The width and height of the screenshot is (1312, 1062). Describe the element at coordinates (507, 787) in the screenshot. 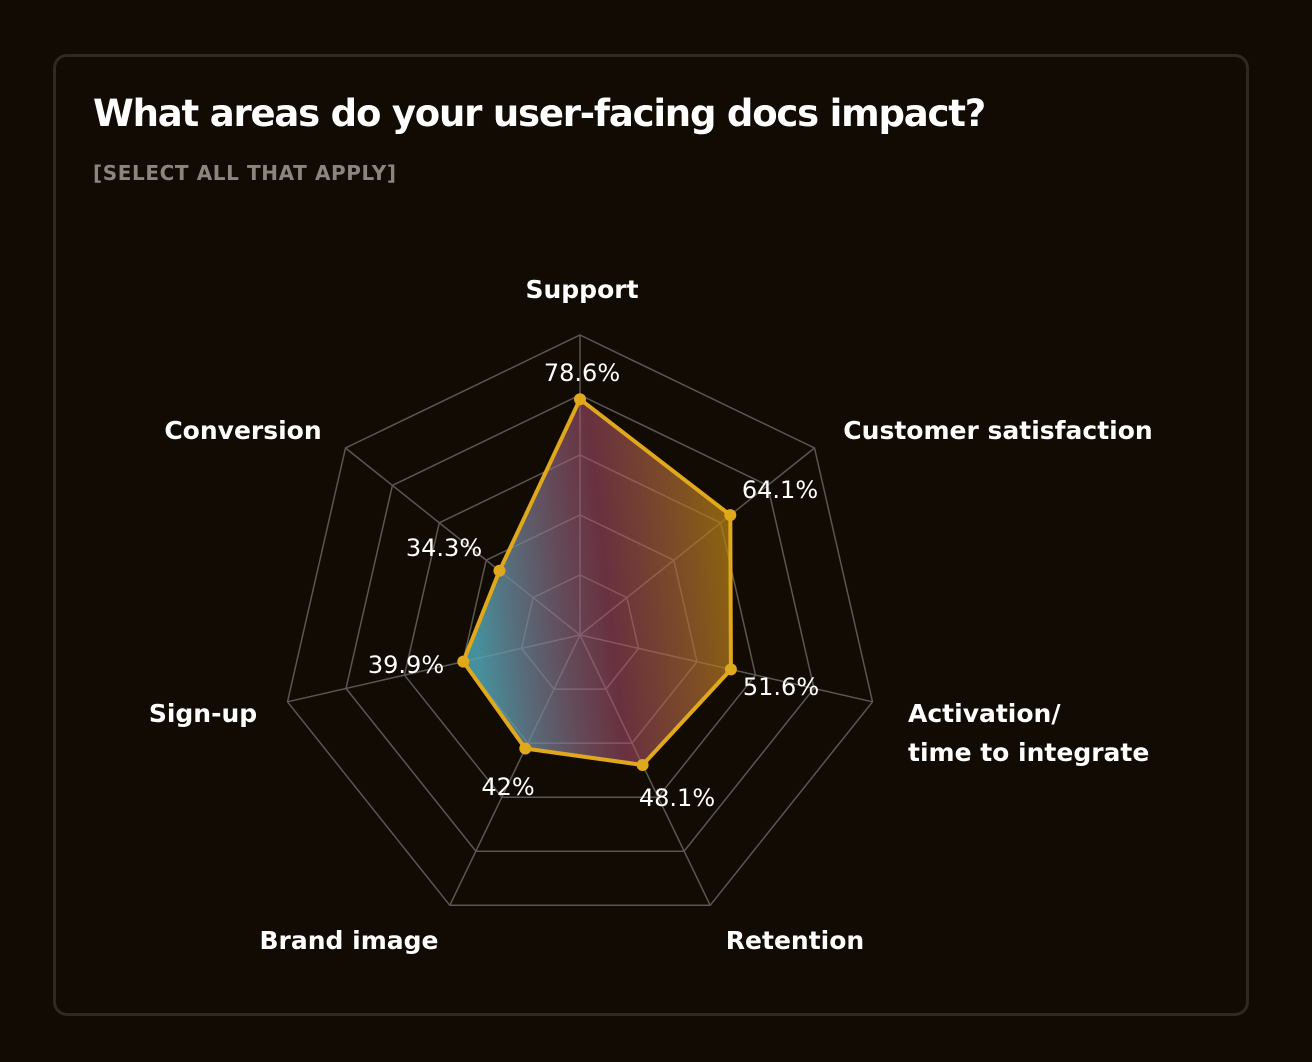

I see `value-label: 42%` at that location.